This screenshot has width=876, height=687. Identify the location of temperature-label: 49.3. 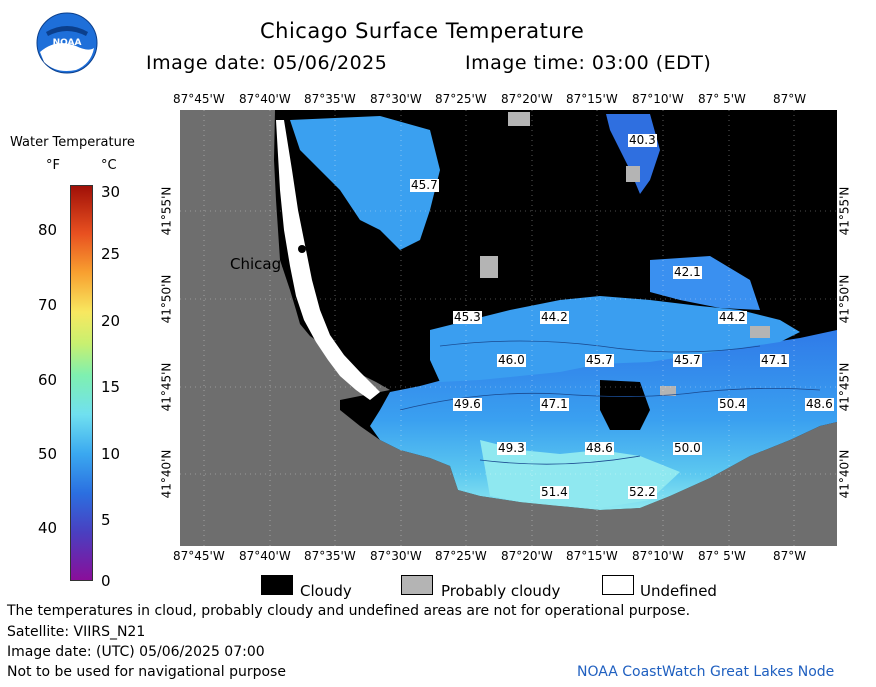
(511, 448).